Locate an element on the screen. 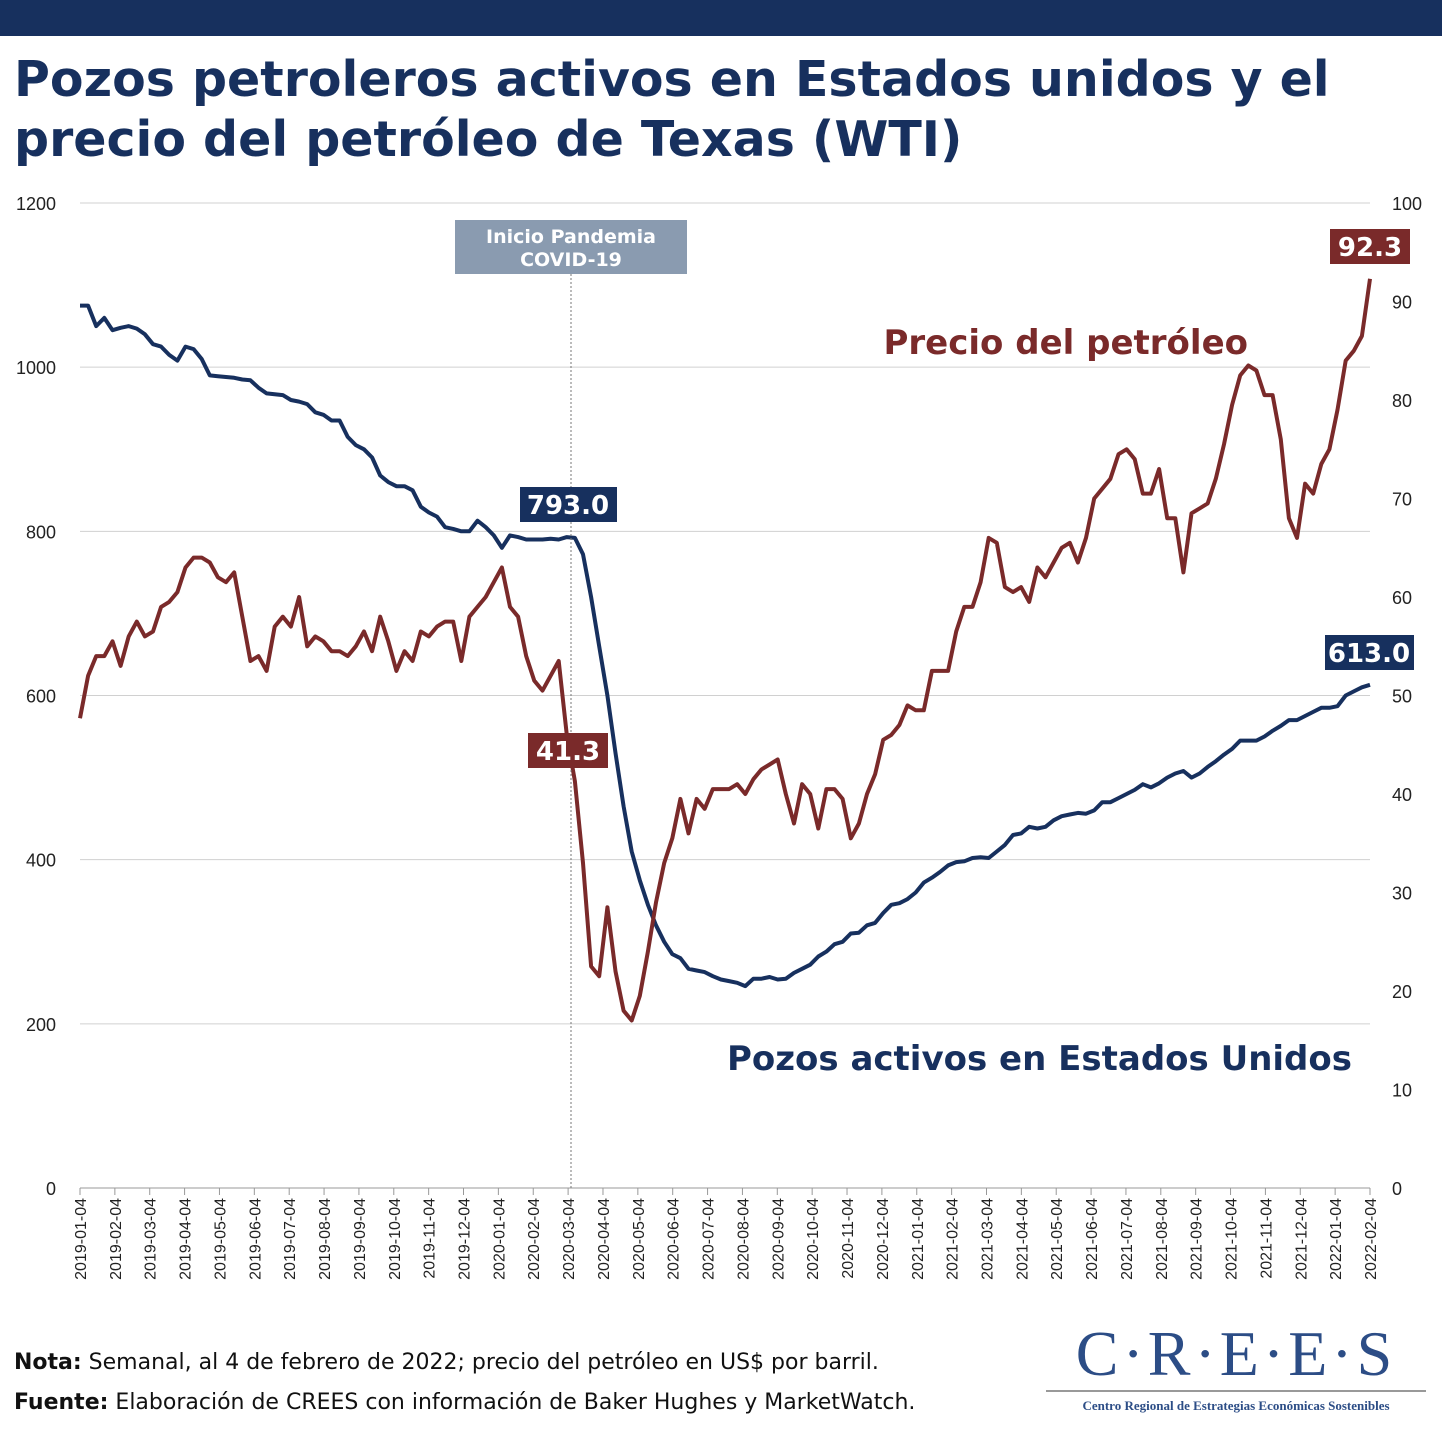  y-right-tick-label: 50 is located at coordinates (1402, 697).